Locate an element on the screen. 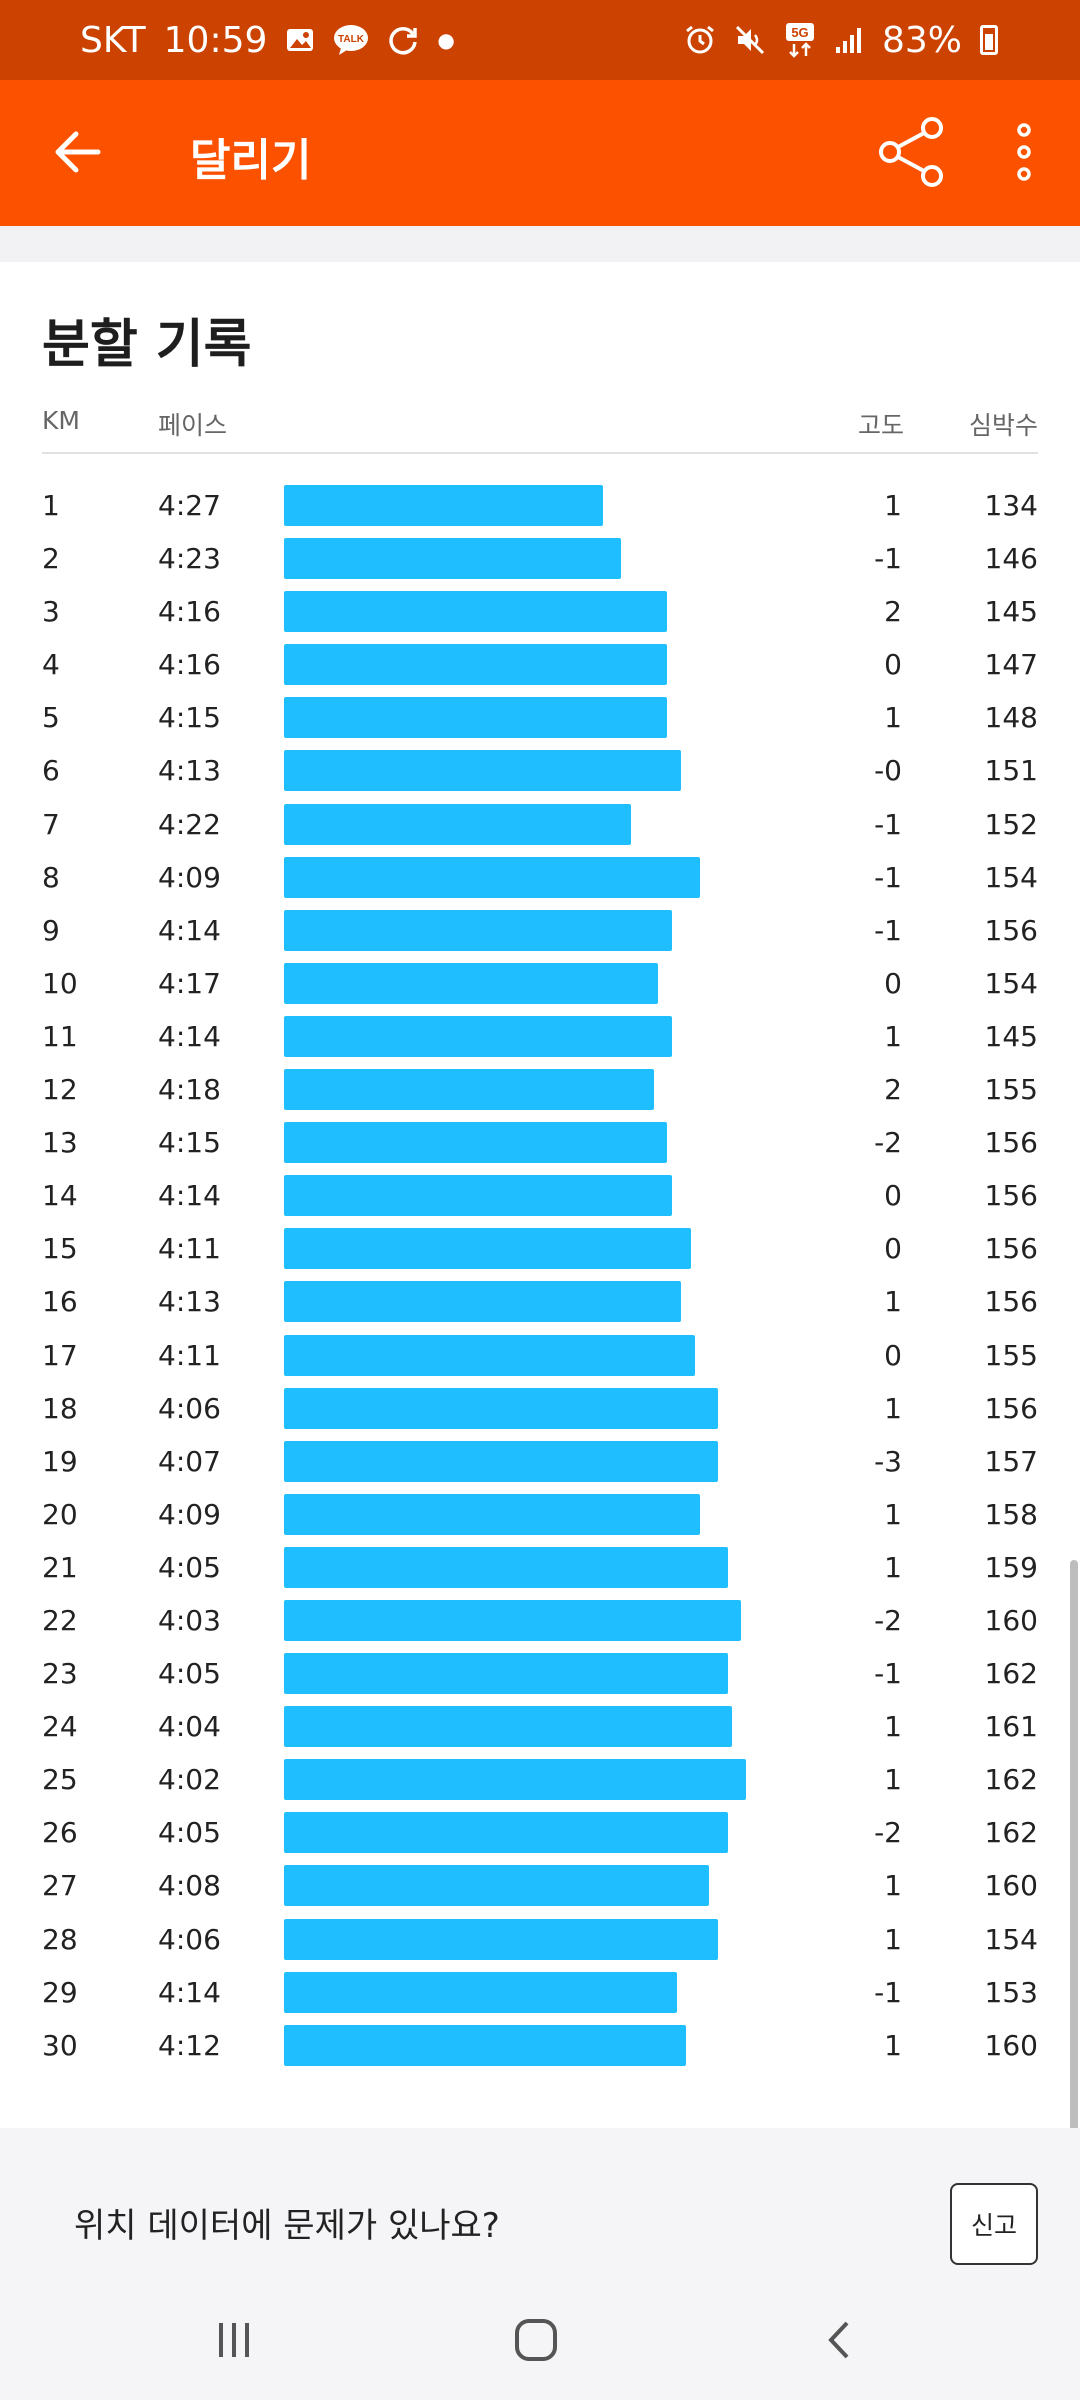  split-heart-rate: 159 is located at coordinates (1011, 1567).